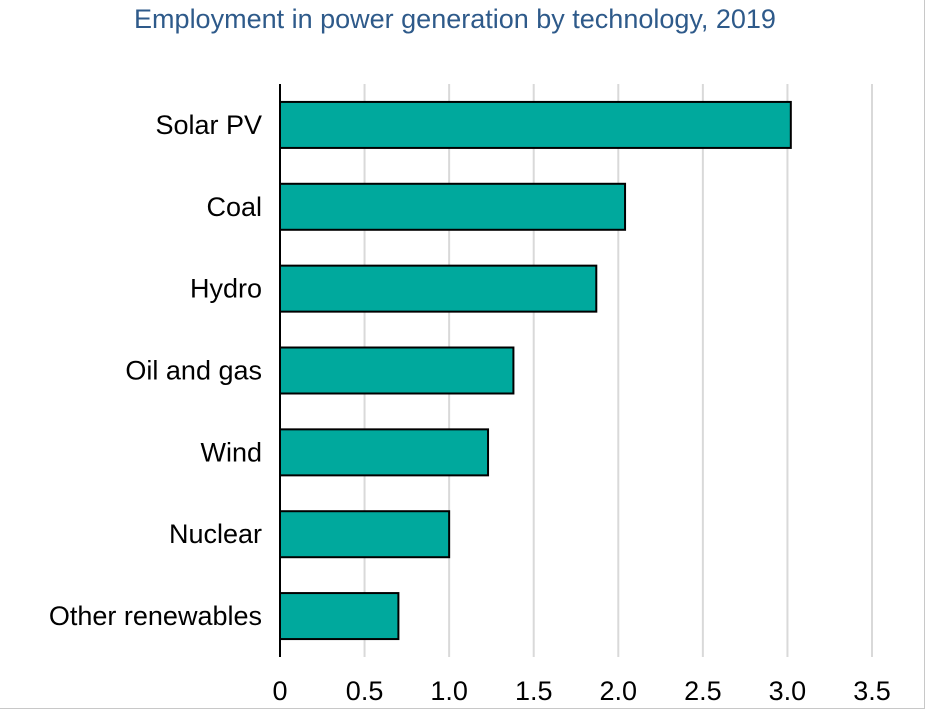 Image resolution: width=926 pixels, height=720 pixels. Describe the element at coordinates (384, 452) in the screenshot. I see `bar-wind` at that location.